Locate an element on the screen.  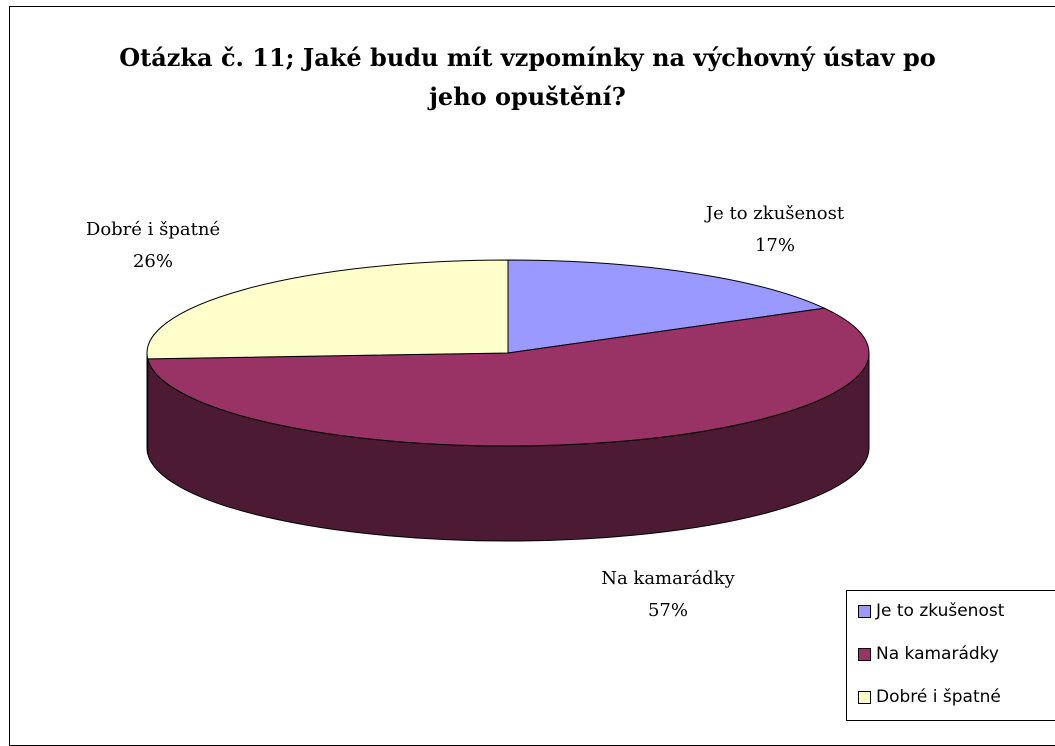
pie-slice-dobre-i-spatne is located at coordinates (327, 309).